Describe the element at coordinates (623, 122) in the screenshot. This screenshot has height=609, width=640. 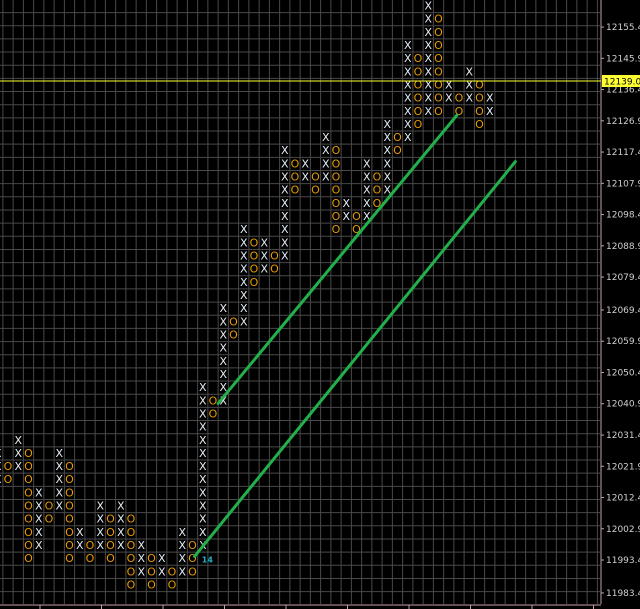
I see `price-axis-label: 12126.9` at that location.